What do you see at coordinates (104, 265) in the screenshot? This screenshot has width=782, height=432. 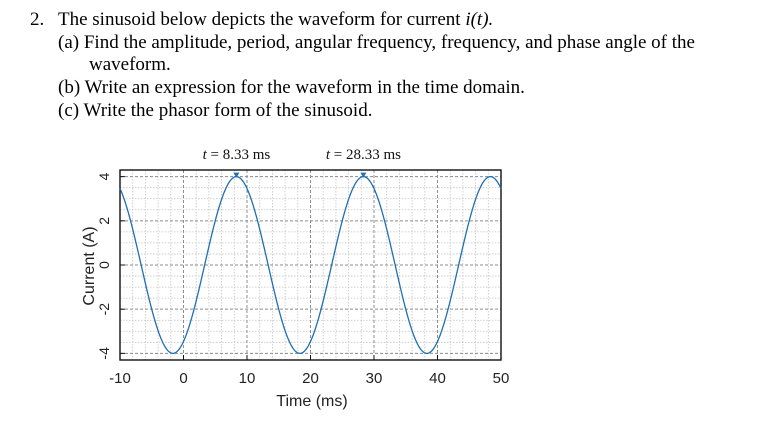 I see `y-tick-label: 0` at bounding box center [104, 265].